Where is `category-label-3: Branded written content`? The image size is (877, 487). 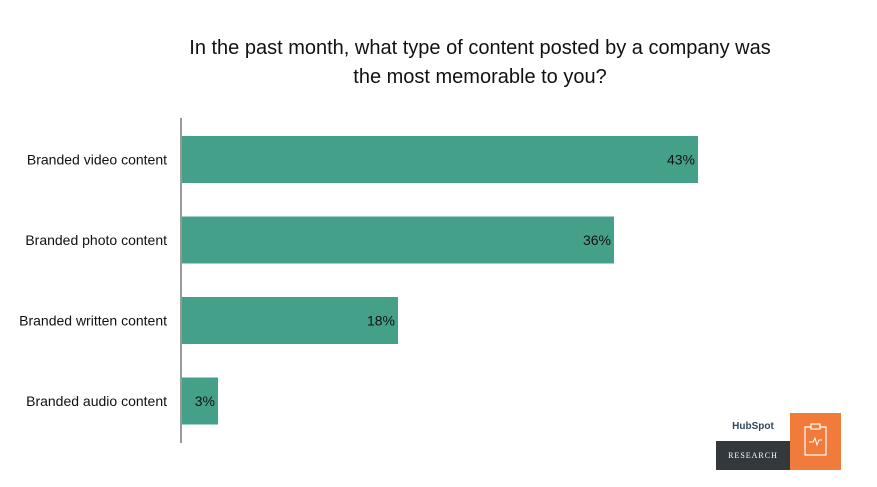
category-label-3: Branded written content is located at coordinates (93, 321).